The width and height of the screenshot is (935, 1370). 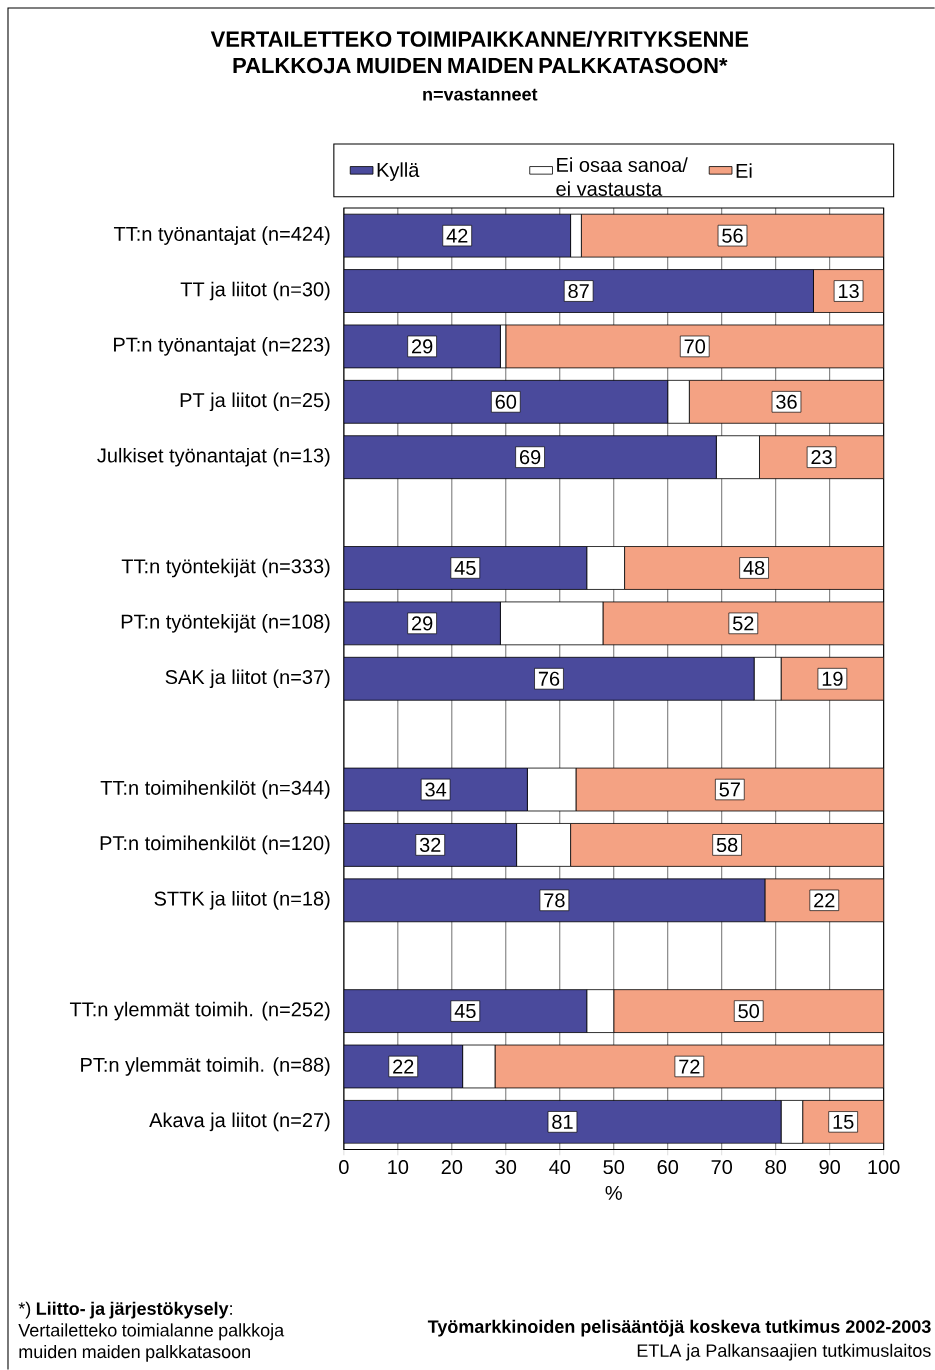 What do you see at coordinates (221, 235) in the screenshot?
I see `y-tick-label: TT:n työnantajat (n=424)` at bounding box center [221, 235].